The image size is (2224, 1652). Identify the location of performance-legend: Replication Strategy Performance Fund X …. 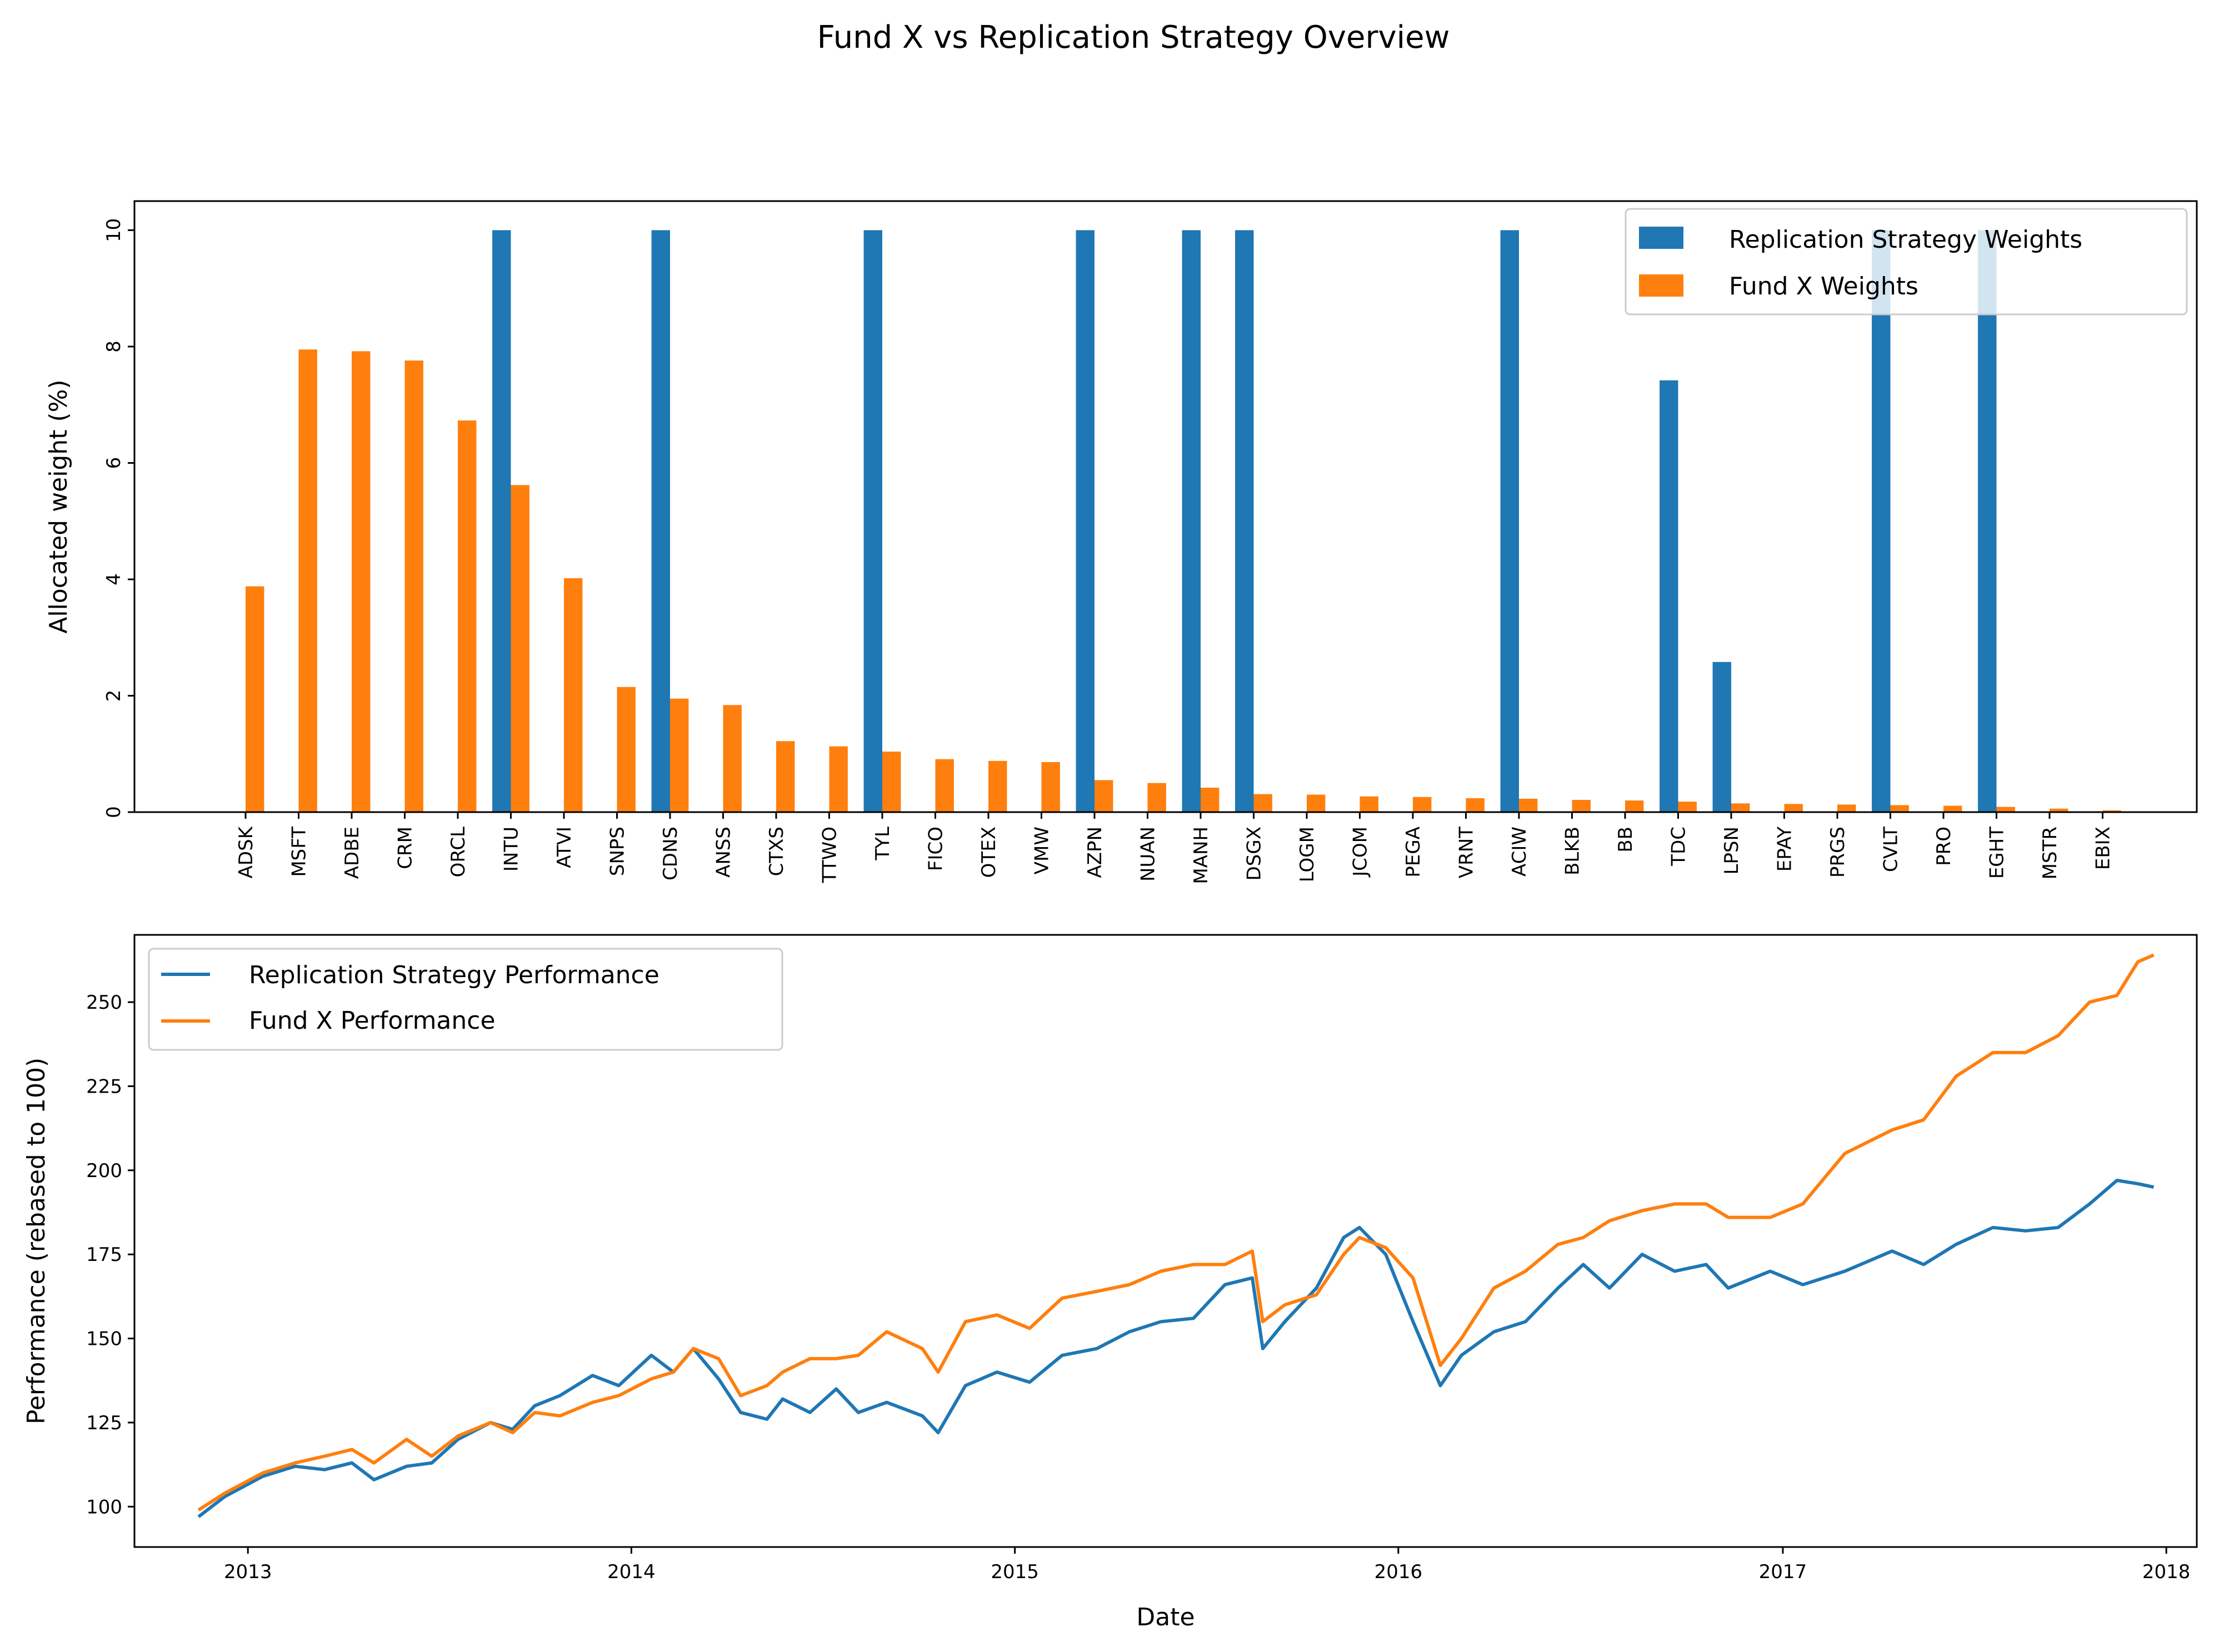
(465, 1000).